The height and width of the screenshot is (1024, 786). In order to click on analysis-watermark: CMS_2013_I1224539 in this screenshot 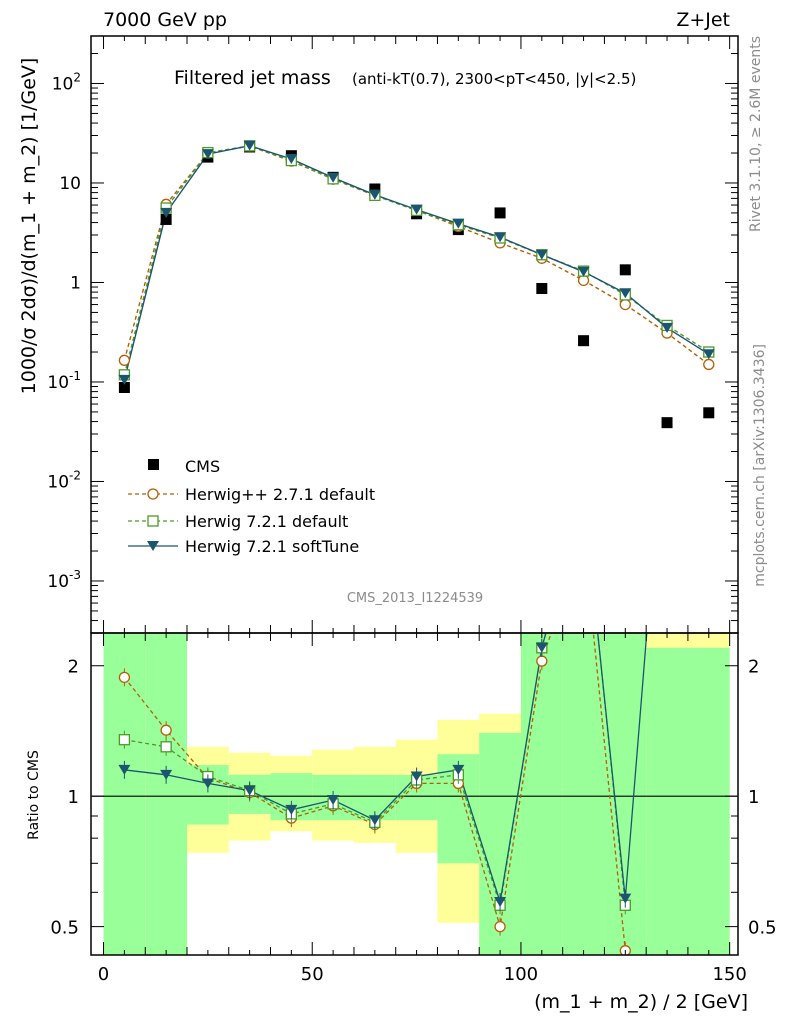, I will do `click(415, 598)`.